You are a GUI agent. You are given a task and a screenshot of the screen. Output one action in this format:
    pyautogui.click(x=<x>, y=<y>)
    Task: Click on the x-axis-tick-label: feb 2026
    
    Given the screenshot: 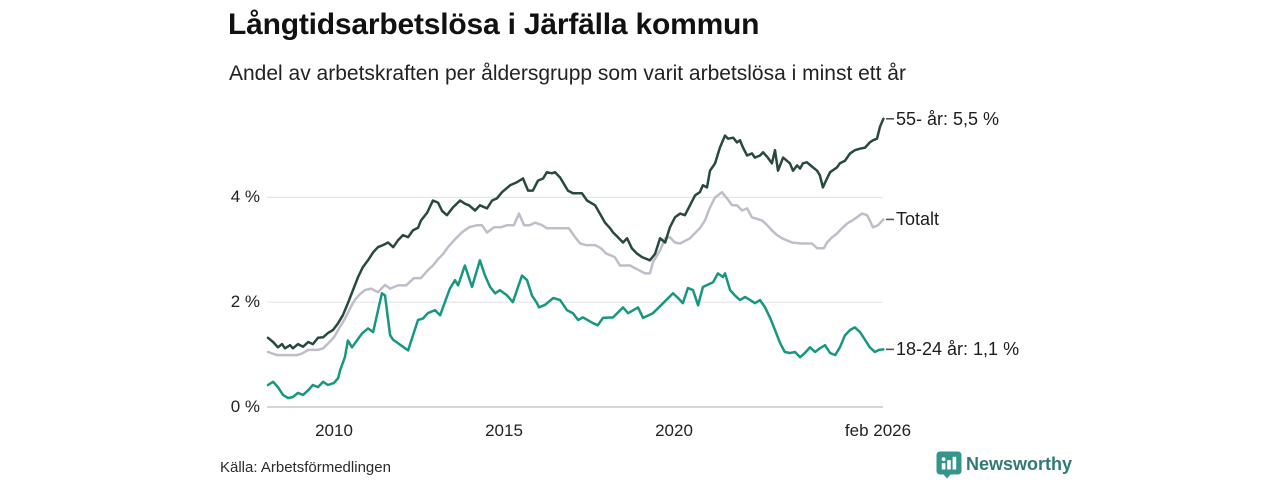 What is the action you would take?
    pyautogui.click(x=878, y=430)
    